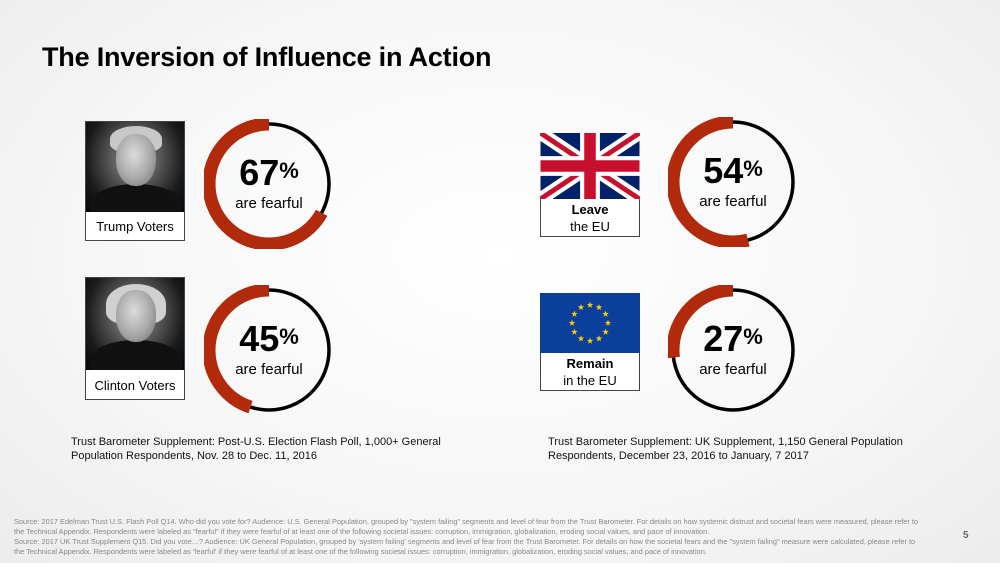  What do you see at coordinates (733, 369) in the screenshot?
I see `remain-fearful-label: are fearful` at bounding box center [733, 369].